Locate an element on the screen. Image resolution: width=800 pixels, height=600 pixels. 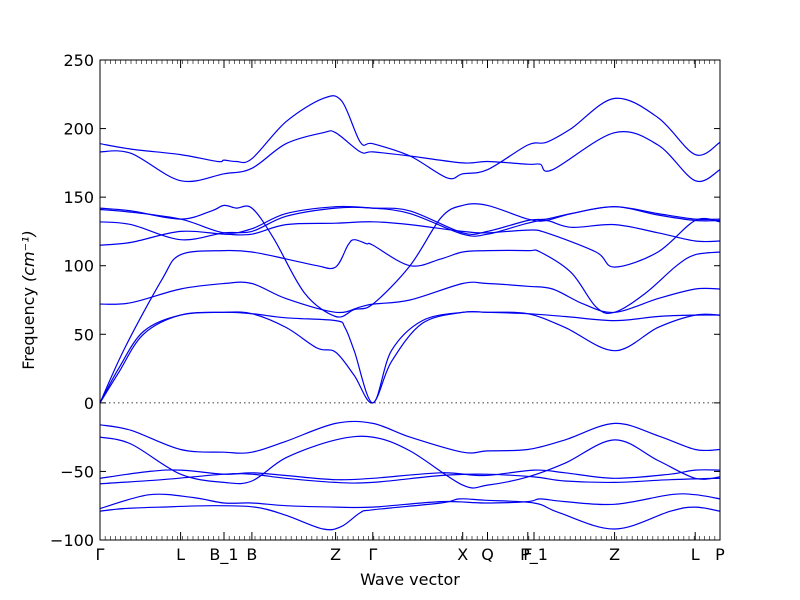
x-tick-label: B is located at coordinates (251, 554).